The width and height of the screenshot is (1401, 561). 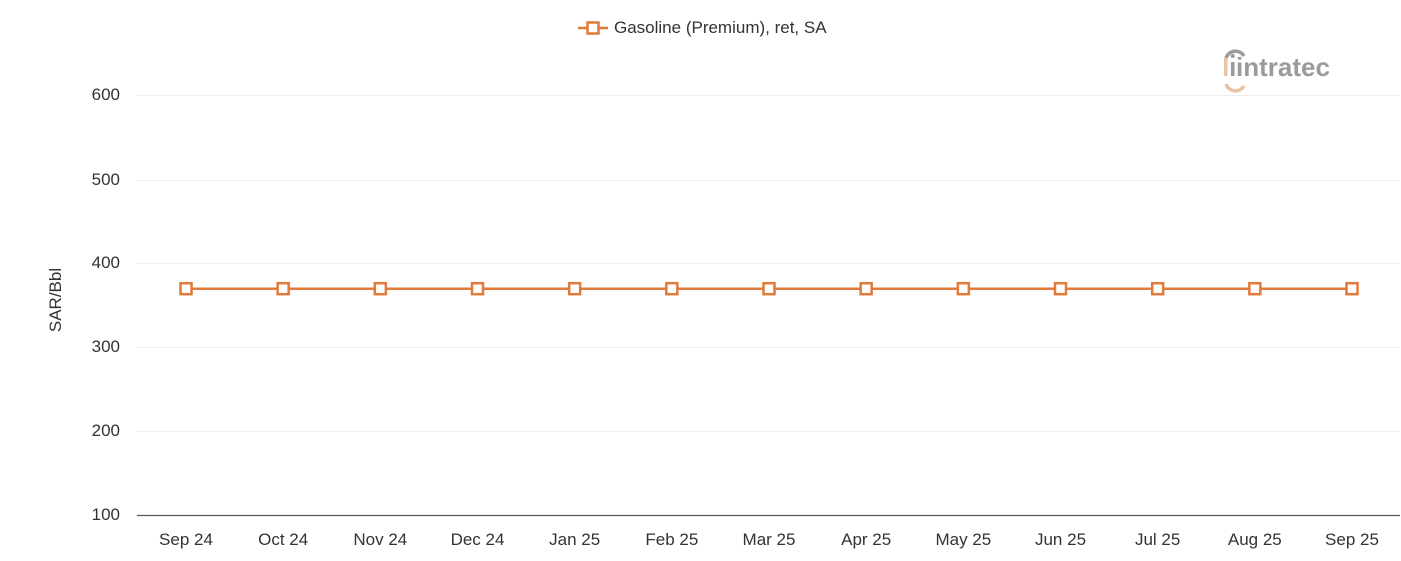 I want to click on x-tick-label: Sep 24, so click(x=186, y=539).